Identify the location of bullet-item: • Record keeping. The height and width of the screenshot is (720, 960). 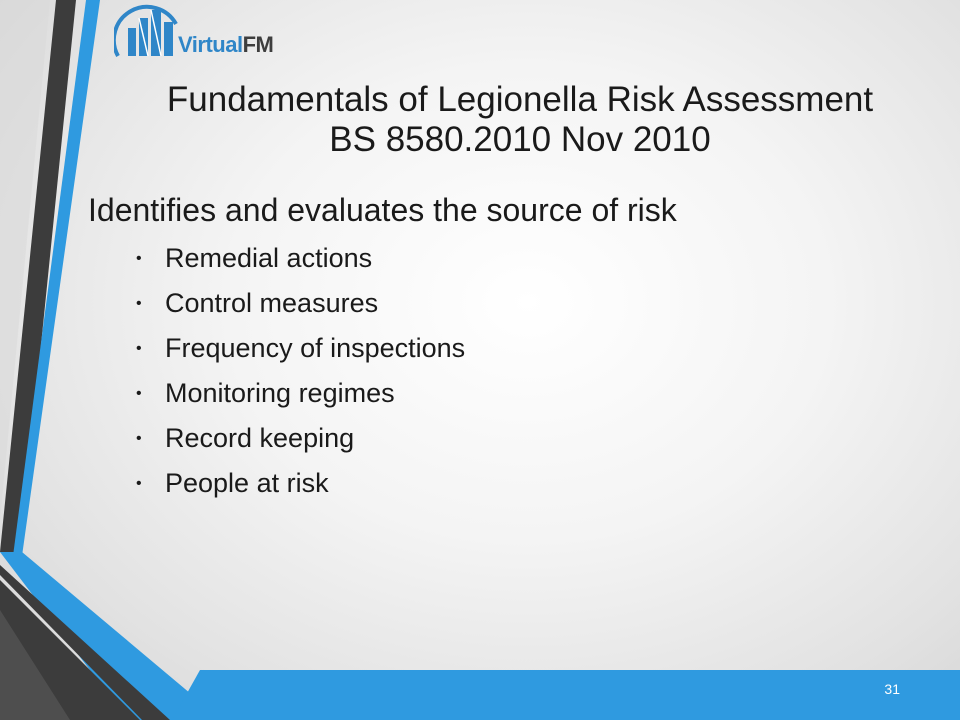
(522, 438).